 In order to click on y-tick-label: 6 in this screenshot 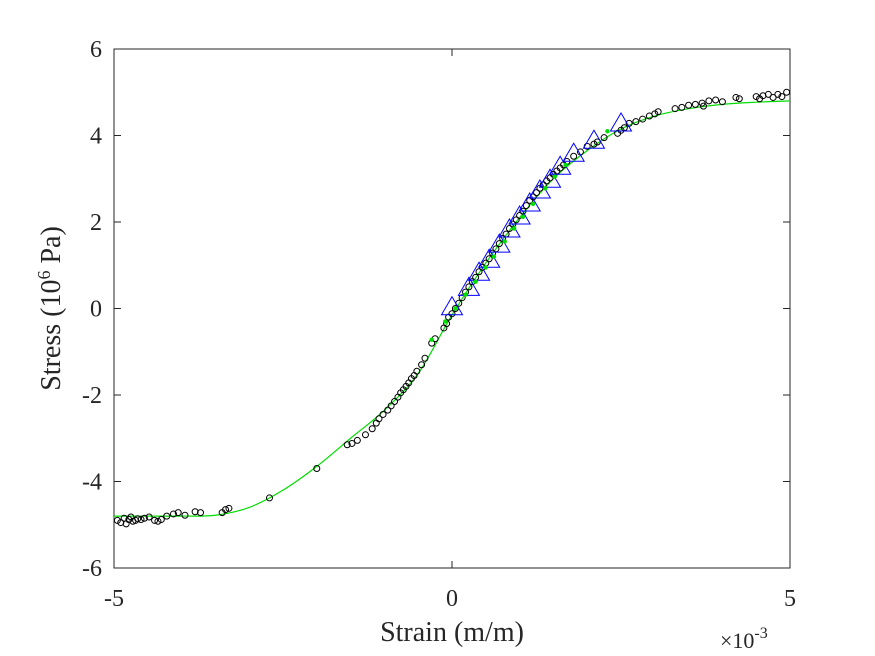, I will do `click(96, 50)`.